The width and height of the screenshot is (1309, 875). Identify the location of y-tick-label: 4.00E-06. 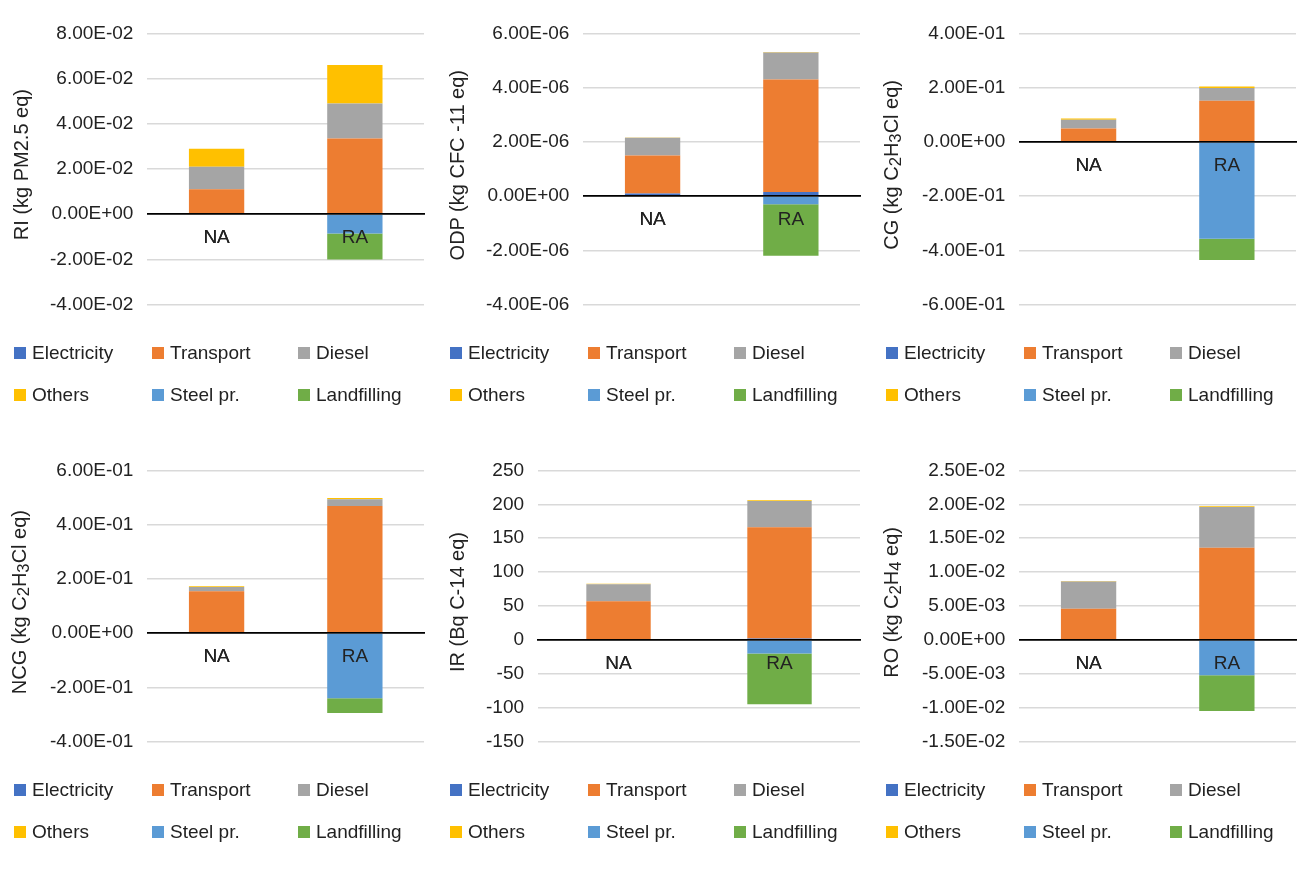
(531, 86).